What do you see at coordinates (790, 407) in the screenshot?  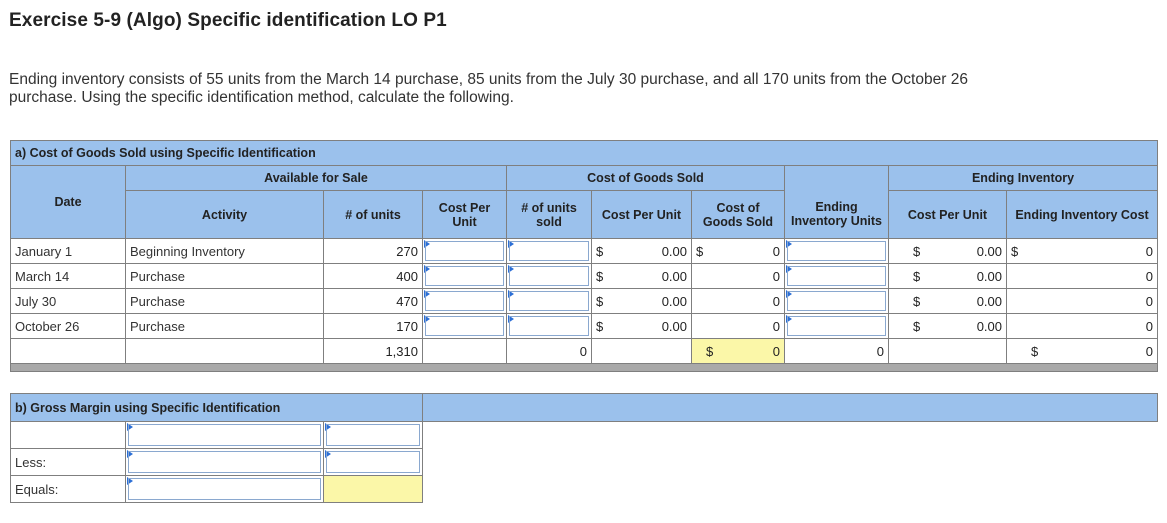 I see `section-b-header-fill` at bounding box center [790, 407].